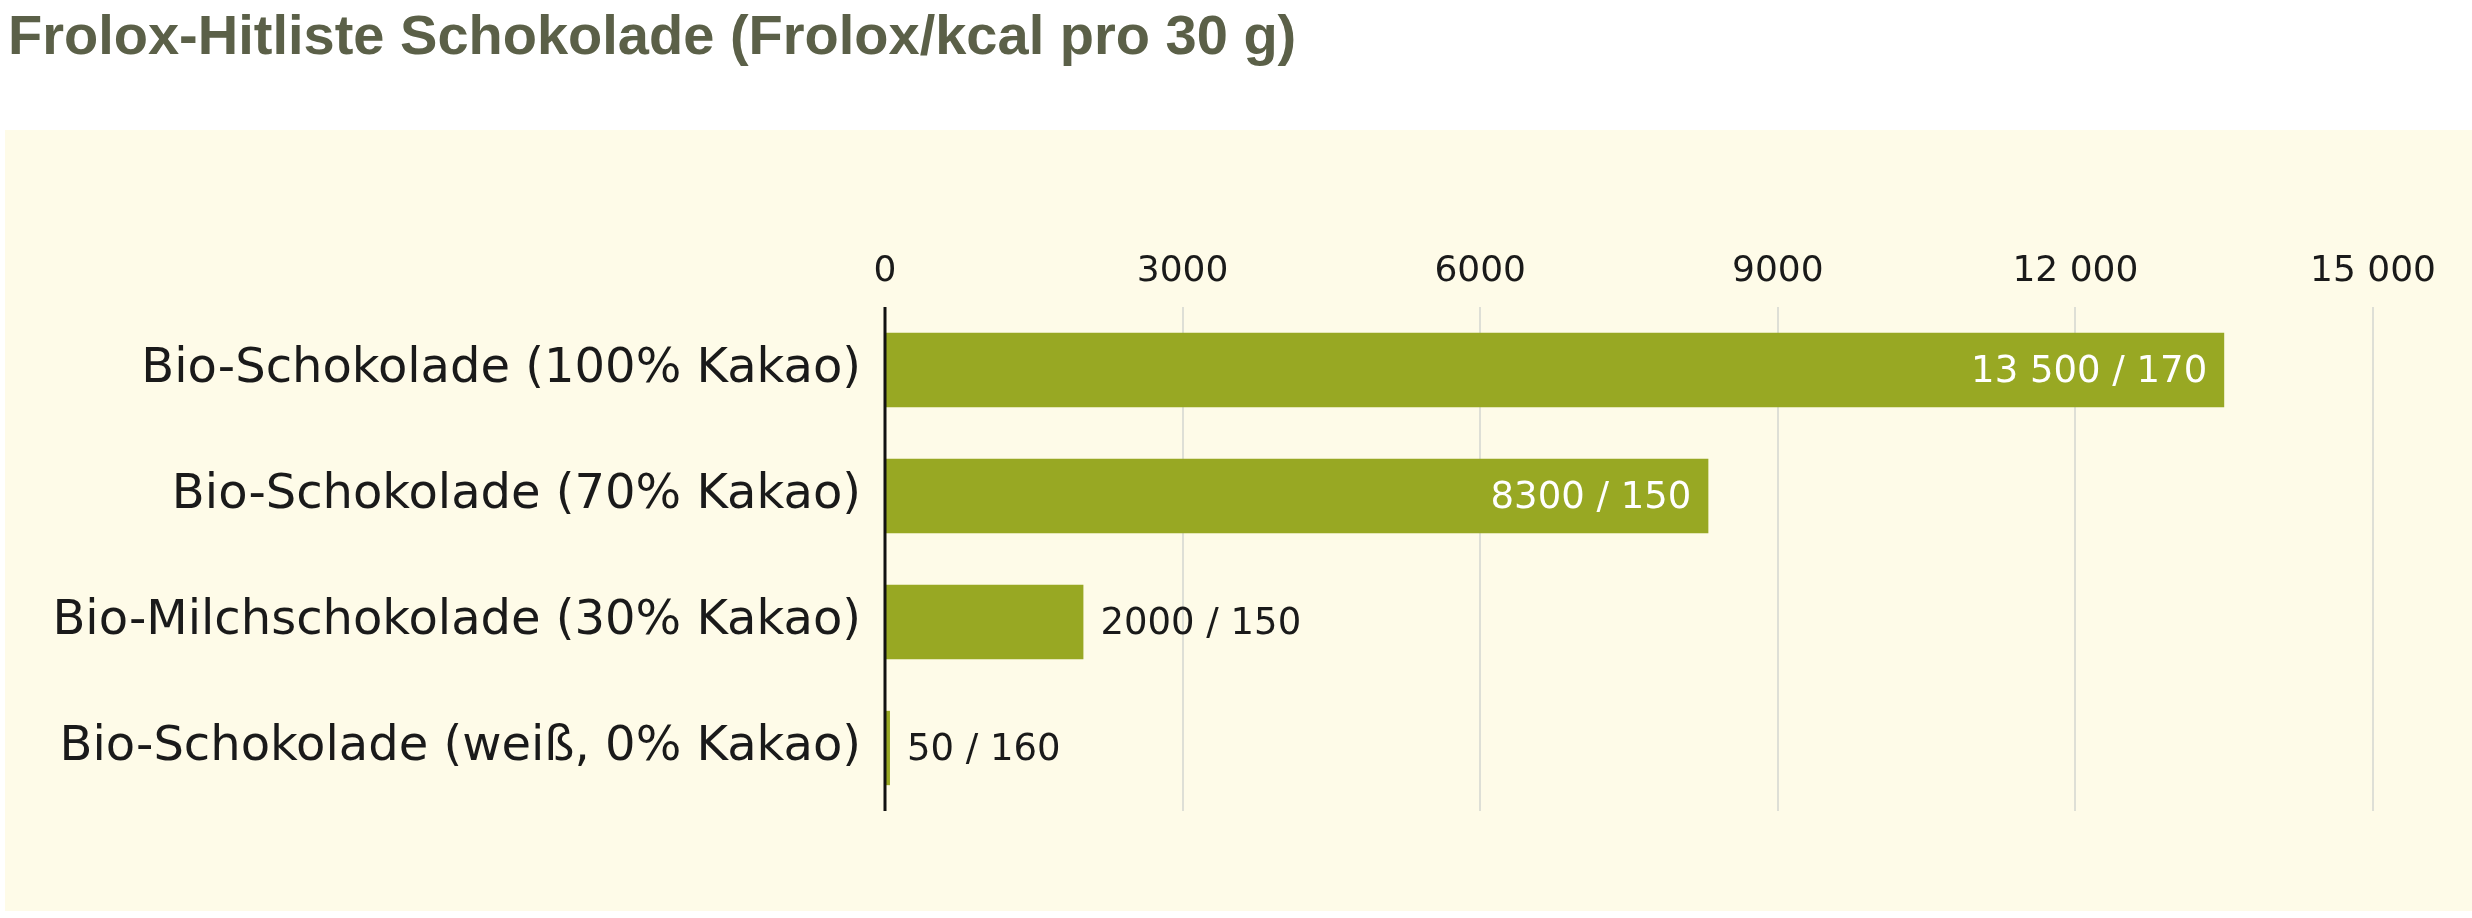  Describe the element at coordinates (1480, 268) in the screenshot. I see `x-tick-label: 6000` at that location.